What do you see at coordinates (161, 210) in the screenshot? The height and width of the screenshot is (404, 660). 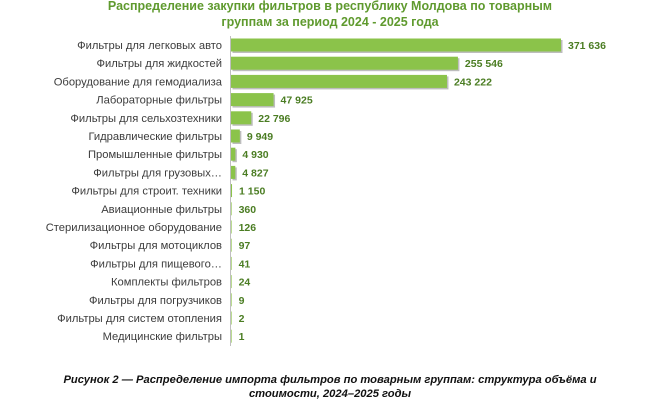 I see `category-label: Авиационные фильтры` at bounding box center [161, 210].